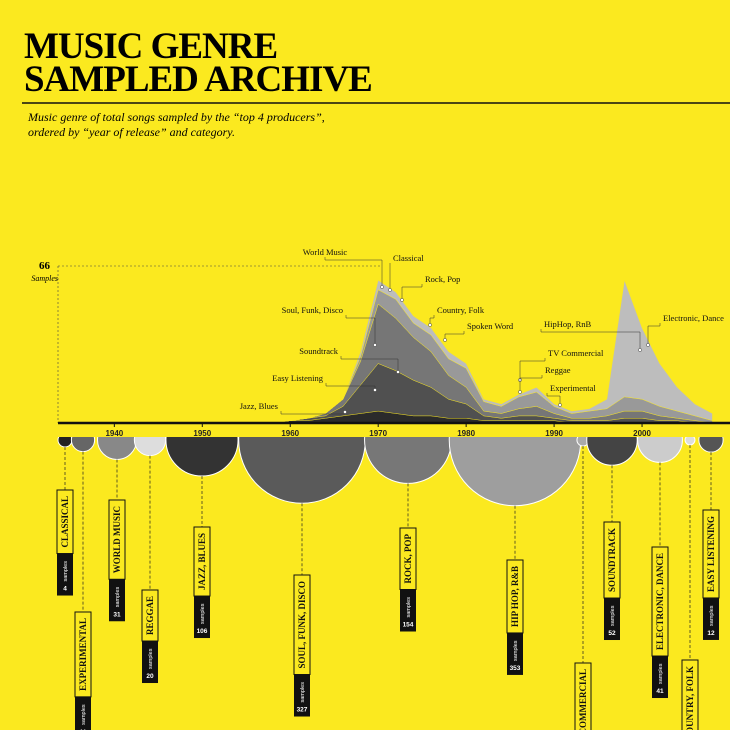  Describe the element at coordinates (612, 560) in the screenshot. I see `genre-label: SOUNDTRACK` at that location.